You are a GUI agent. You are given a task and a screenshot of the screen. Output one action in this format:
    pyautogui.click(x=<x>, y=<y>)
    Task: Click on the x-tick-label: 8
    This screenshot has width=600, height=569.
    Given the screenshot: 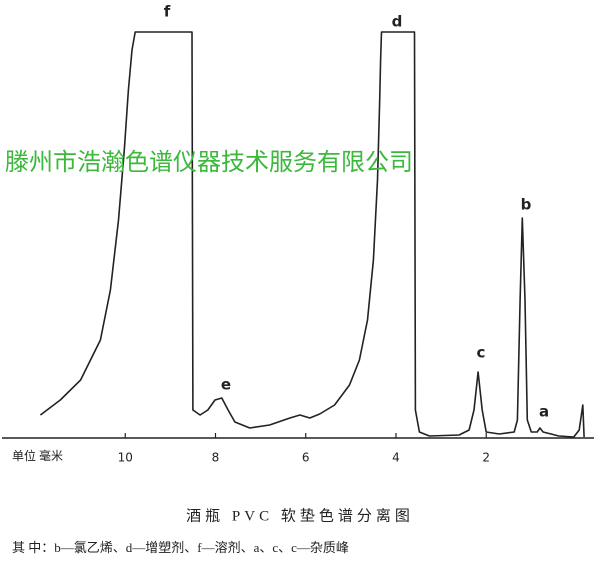 What is the action you would take?
    pyautogui.click(x=216, y=458)
    